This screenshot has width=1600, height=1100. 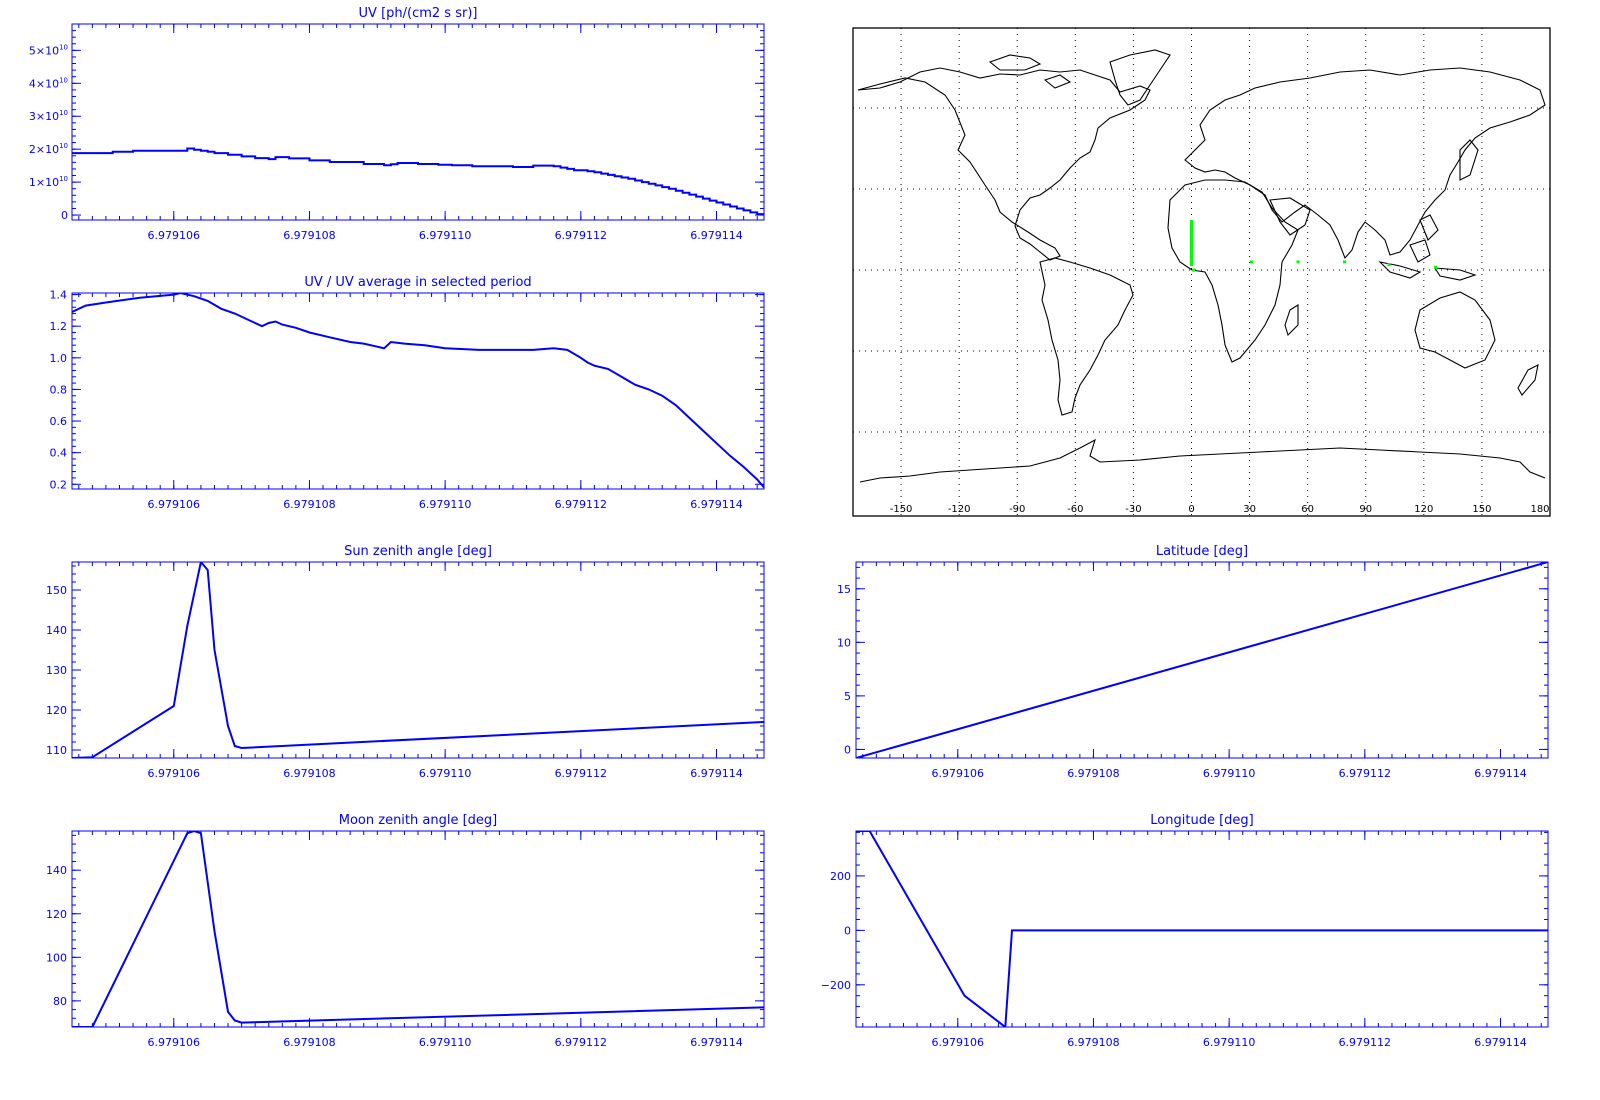 What do you see at coordinates (840, 876) in the screenshot?
I see `y-tick-label: 200` at bounding box center [840, 876].